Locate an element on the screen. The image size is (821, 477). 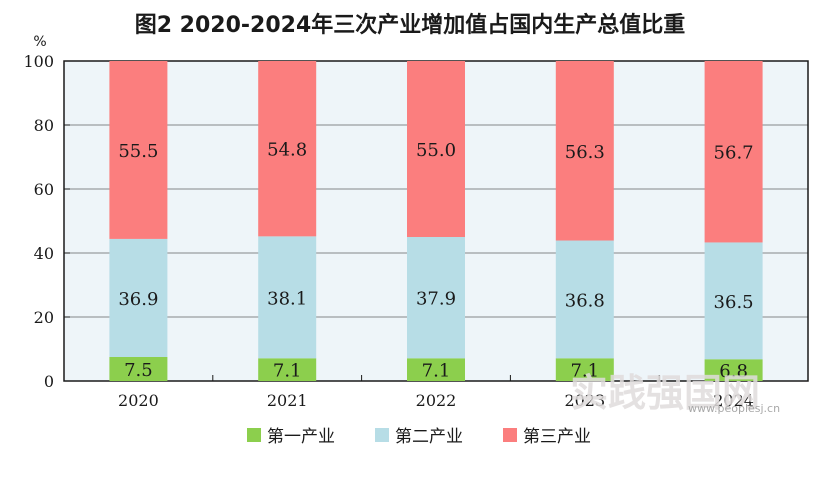
x-tick-label: 2024 is located at coordinates (733, 400).